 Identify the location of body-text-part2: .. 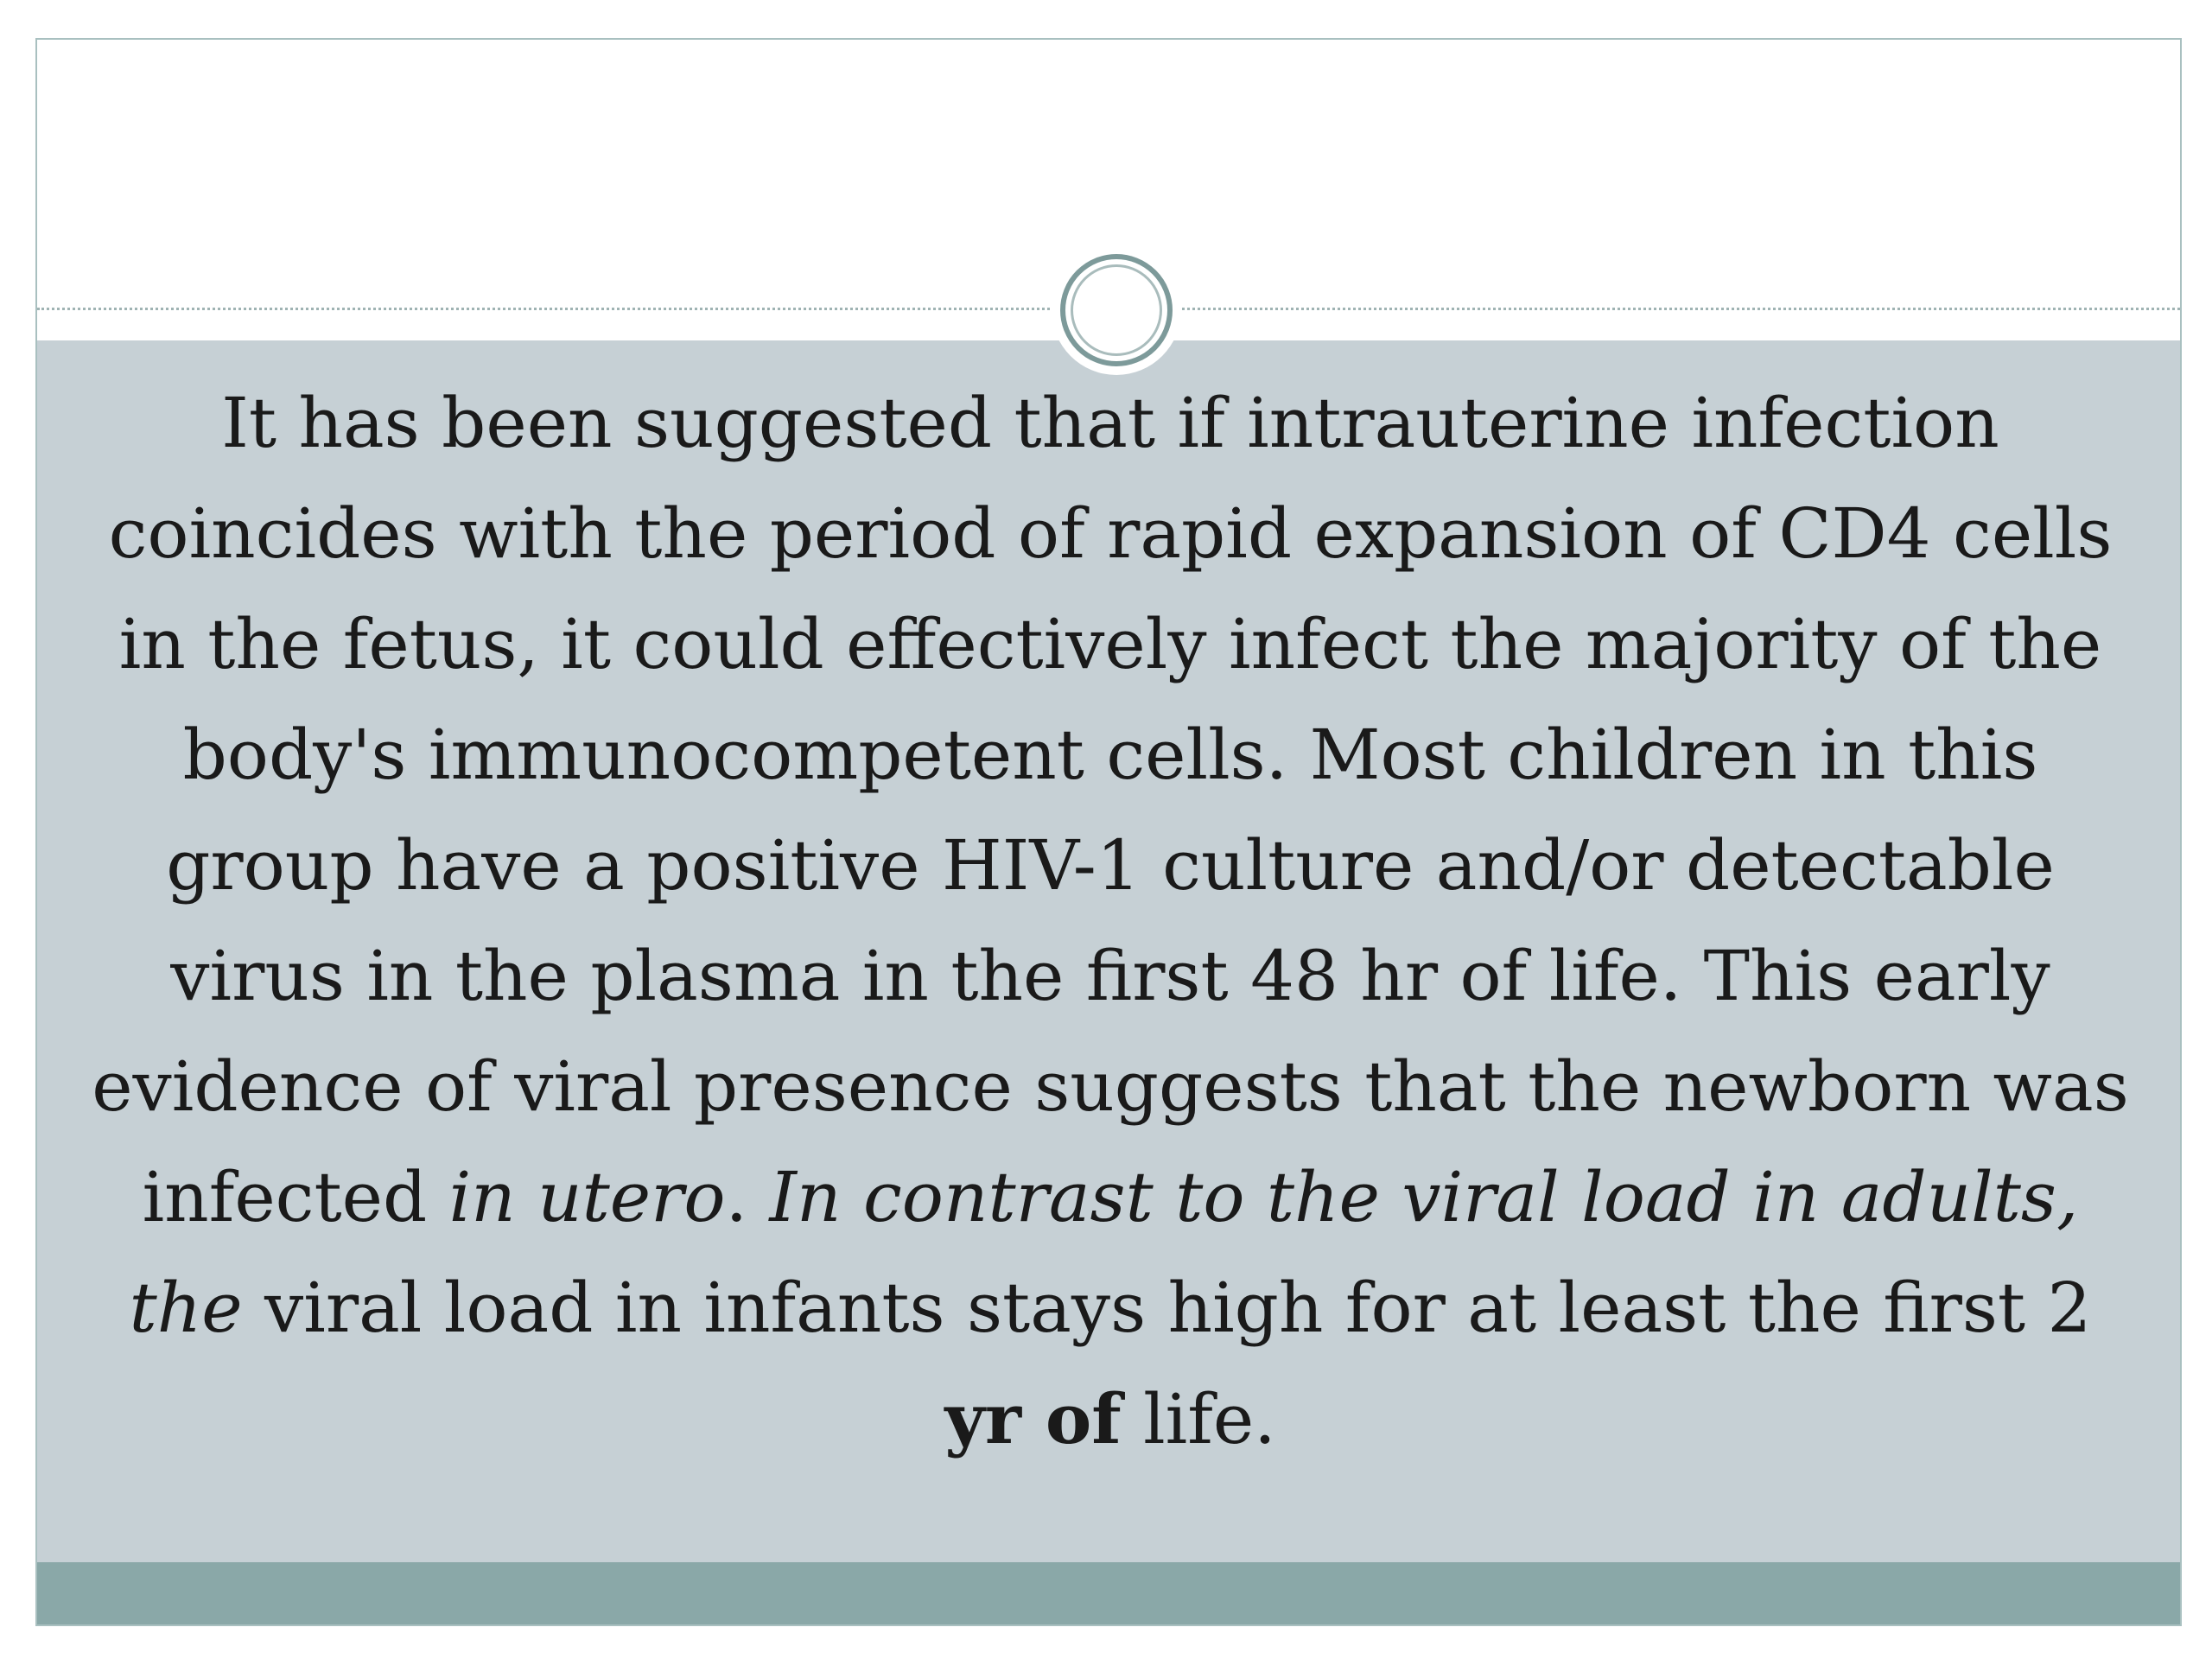
(747, 1197).